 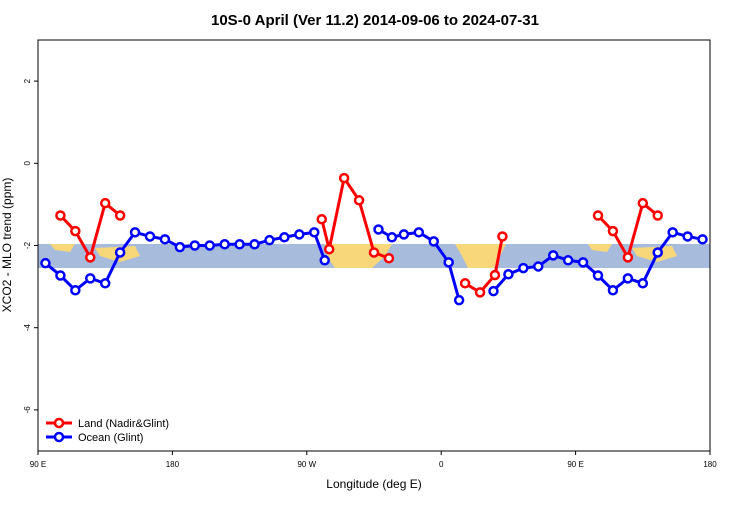 What do you see at coordinates (110, 438) in the screenshot?
I see `legend-label: Ocean (Glint)` at bounding box center [110, 438].